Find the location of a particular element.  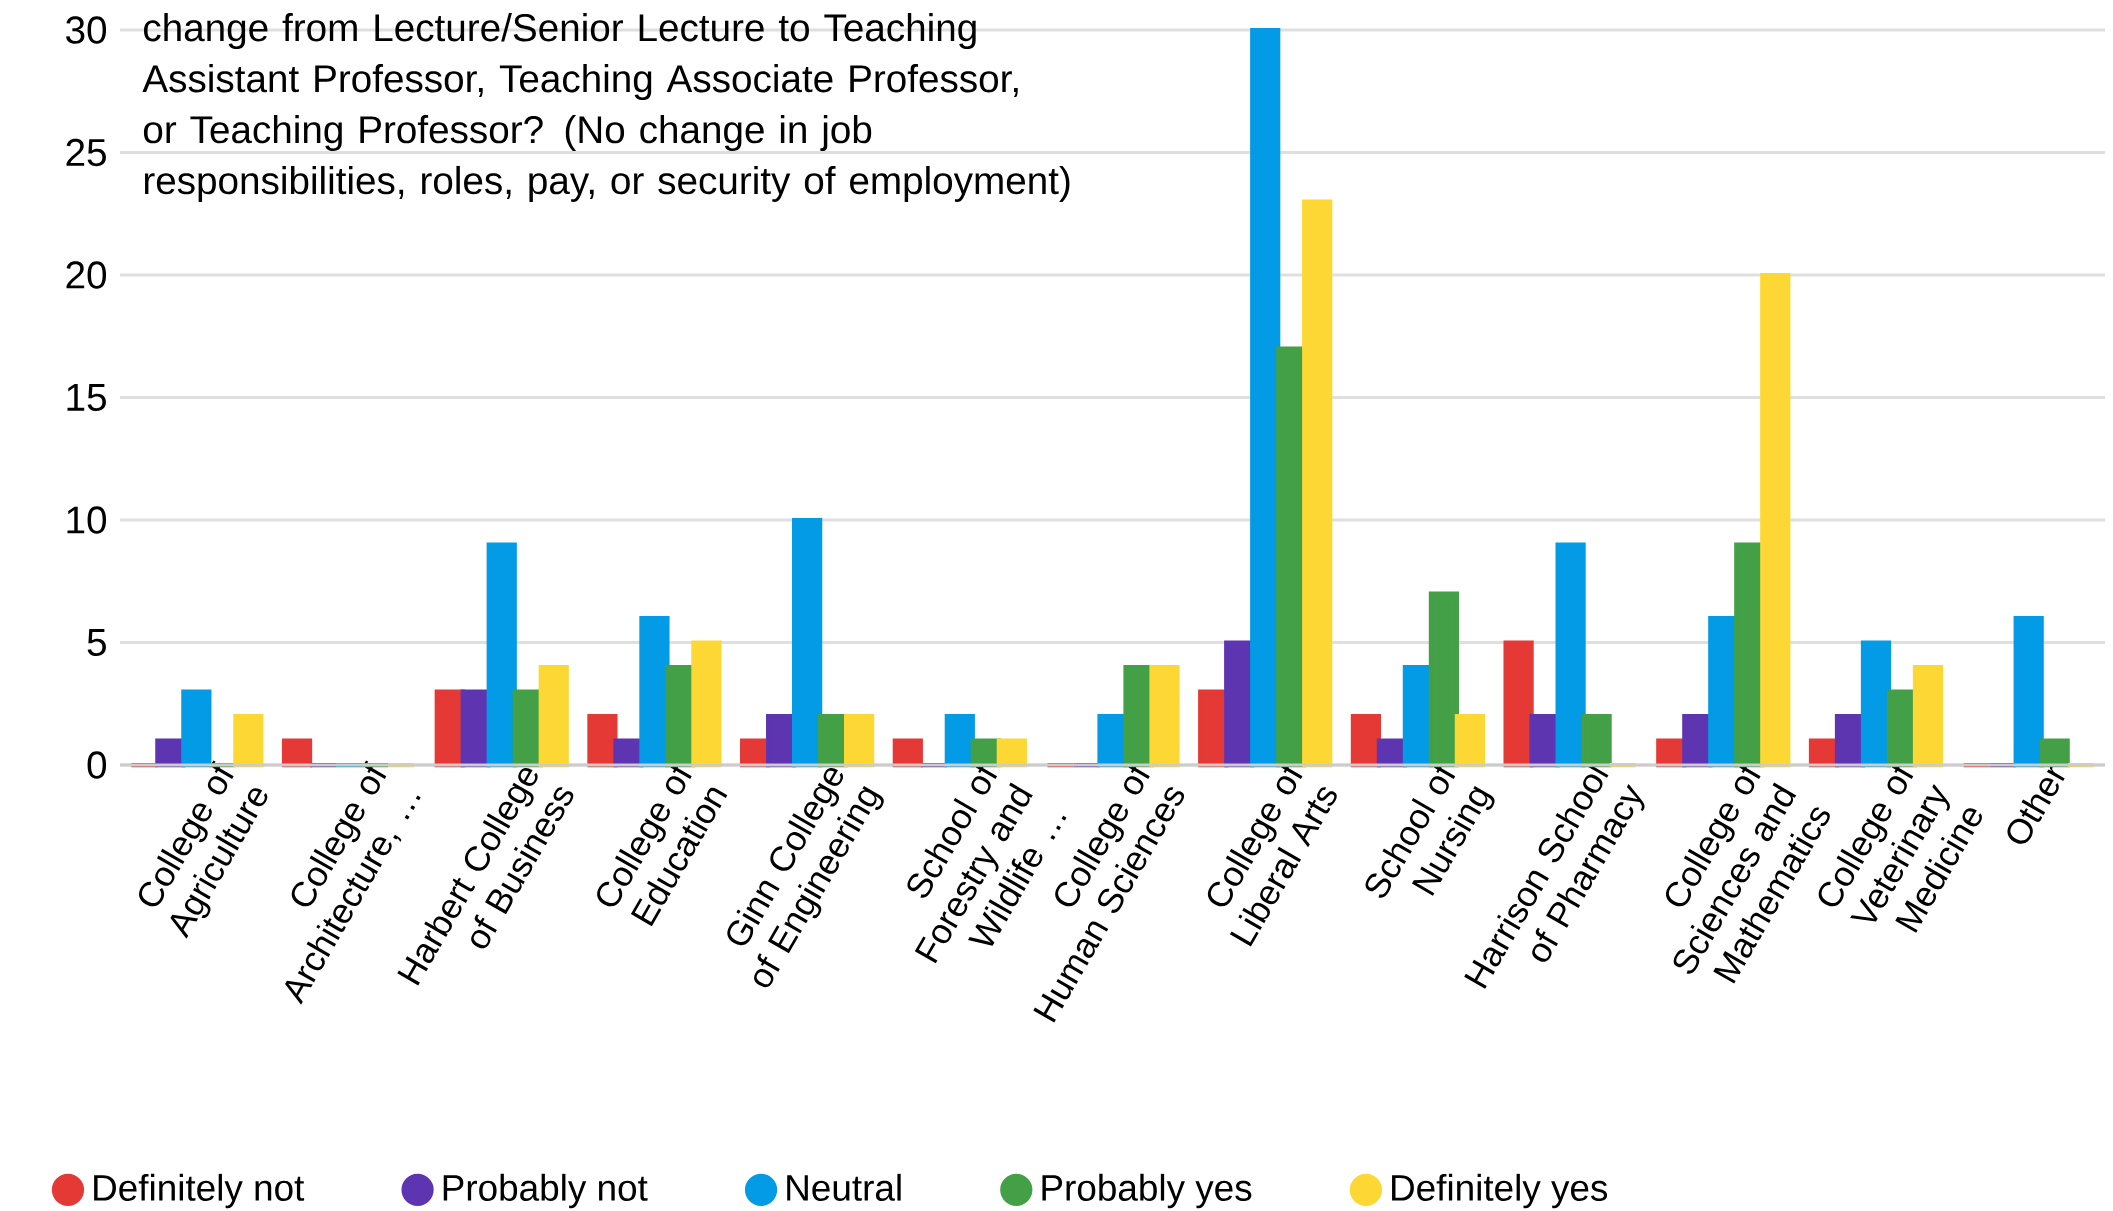

y-tick-label: 5 is located at coordinates (96, 643).